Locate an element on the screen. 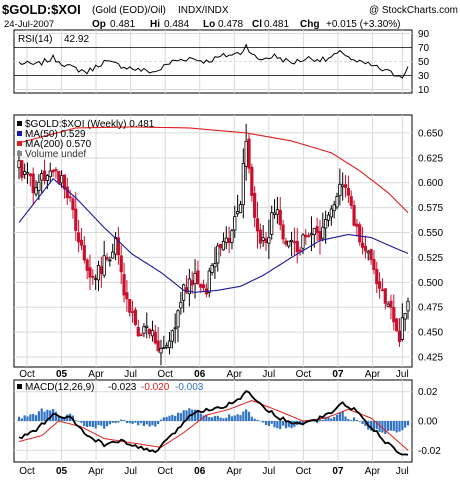 Image resolution: width=460 pixels, height=482 pixels. macd-swatch is located at coordinates (19, 386).